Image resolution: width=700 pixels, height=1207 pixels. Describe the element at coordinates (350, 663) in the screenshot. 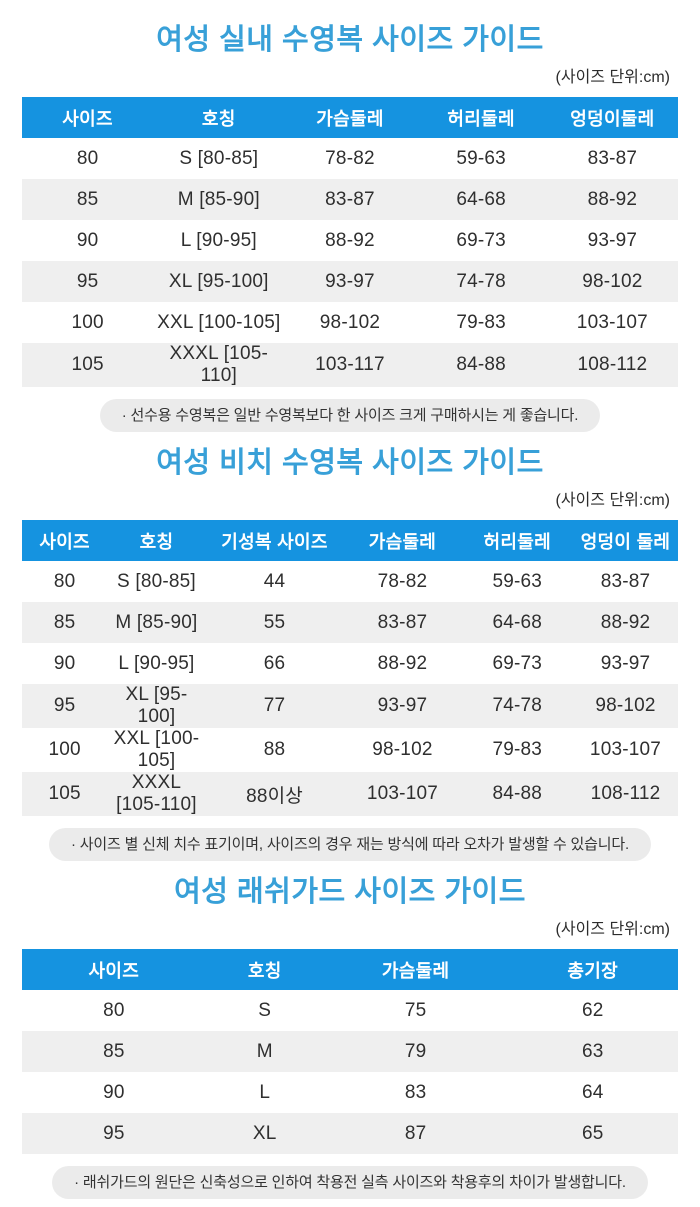

I see `table-row: 90 L [90-95] 66 88-92 69-73 93-97` at that location.